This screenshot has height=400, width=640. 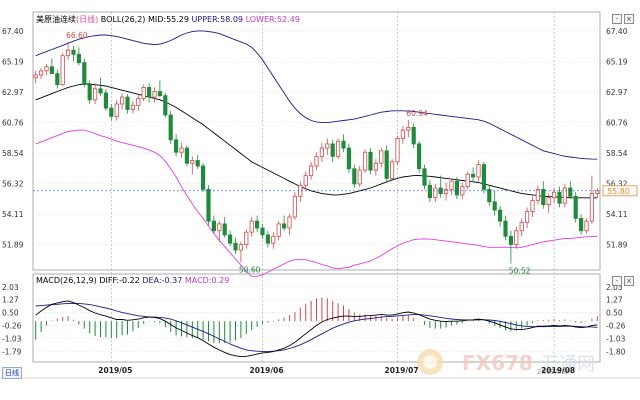 What do you see at coordinates (13, 31) in the screenshot?
I see `price-tick-left: 67.40` at bounding box center [13, 31].